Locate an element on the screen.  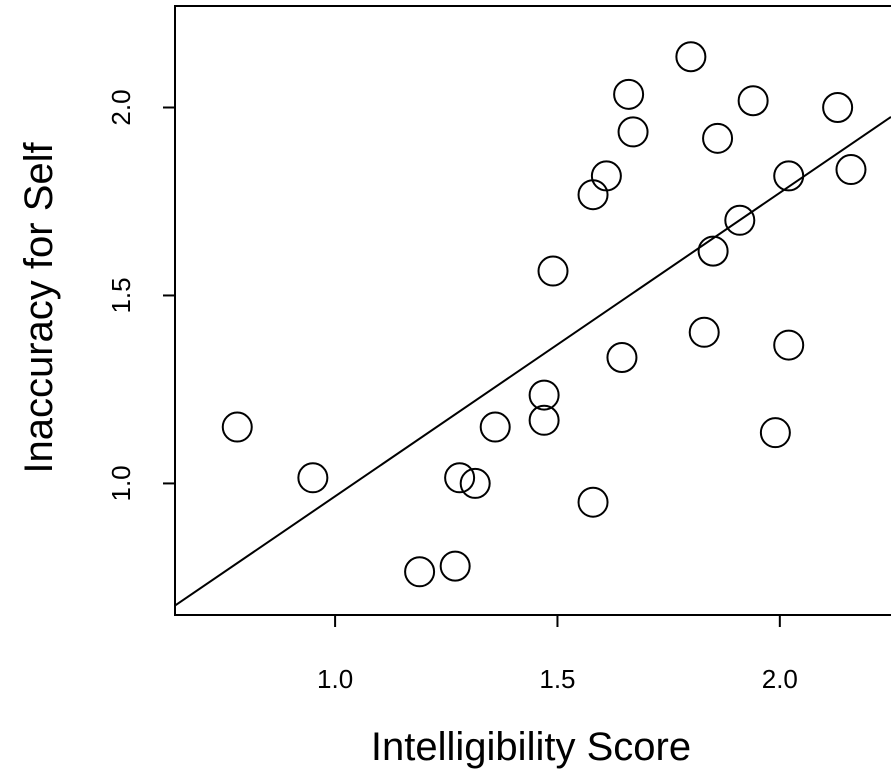
x-tick-label: 1.5 is located at coordinates (557, 679).